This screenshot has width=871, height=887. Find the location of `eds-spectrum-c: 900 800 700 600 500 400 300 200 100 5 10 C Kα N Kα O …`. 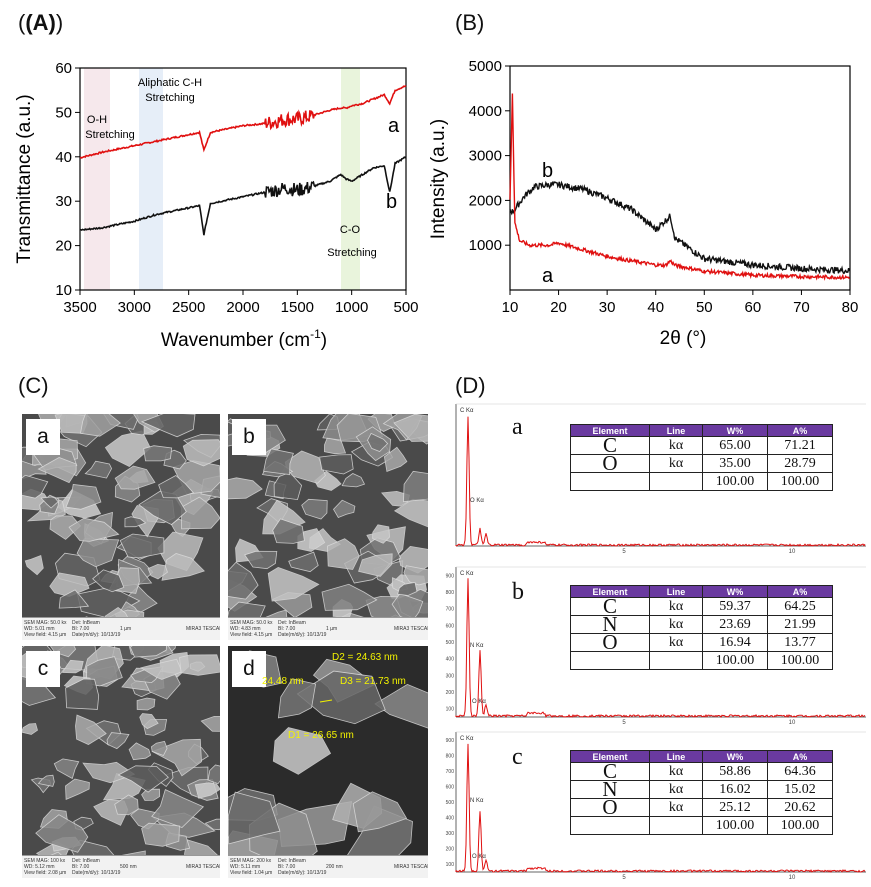

eds-spectrum-c: 900 800 700 600 500 400 300 200 100 5 10 C Kα N Kα O … is located at coordinates (654, 807).